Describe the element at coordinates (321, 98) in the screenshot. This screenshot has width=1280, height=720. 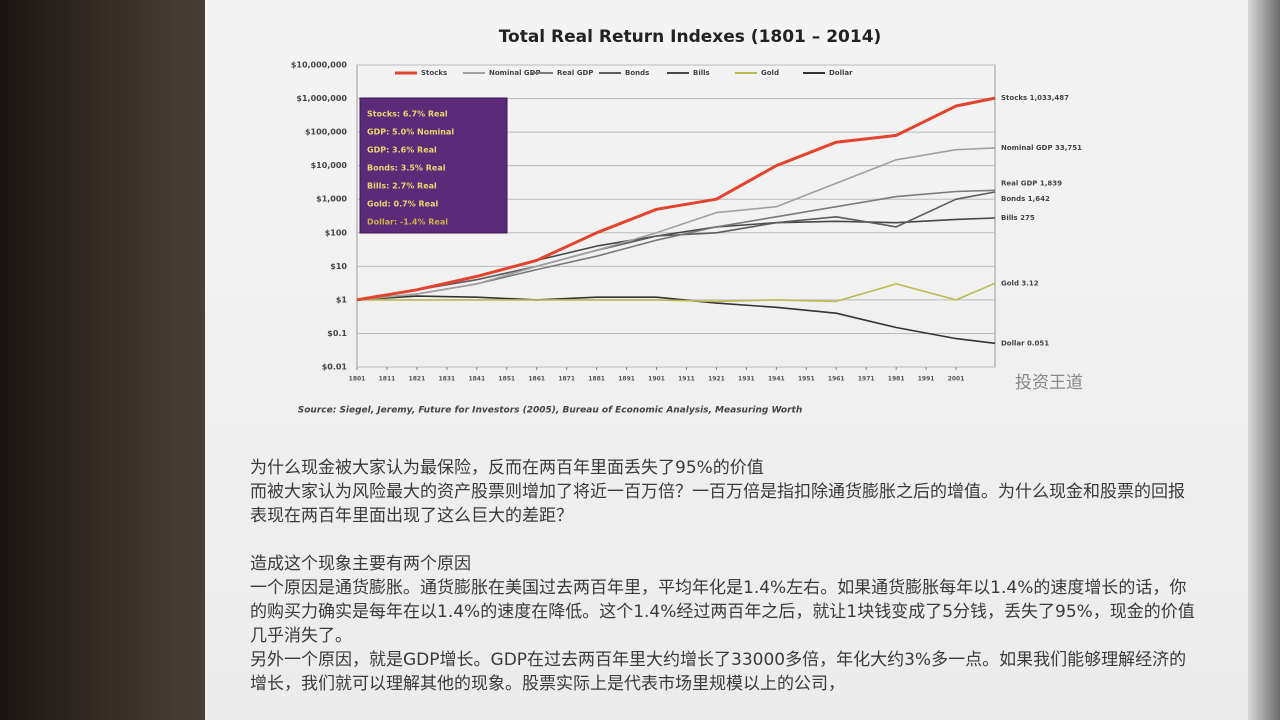
I see `y-tick-label: $1,000,000` at that location.